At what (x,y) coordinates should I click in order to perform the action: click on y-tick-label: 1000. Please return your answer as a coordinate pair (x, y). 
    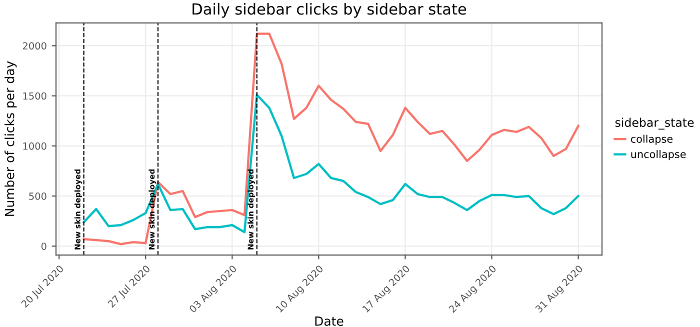
    Looking at the image, I should click on (34, 146).